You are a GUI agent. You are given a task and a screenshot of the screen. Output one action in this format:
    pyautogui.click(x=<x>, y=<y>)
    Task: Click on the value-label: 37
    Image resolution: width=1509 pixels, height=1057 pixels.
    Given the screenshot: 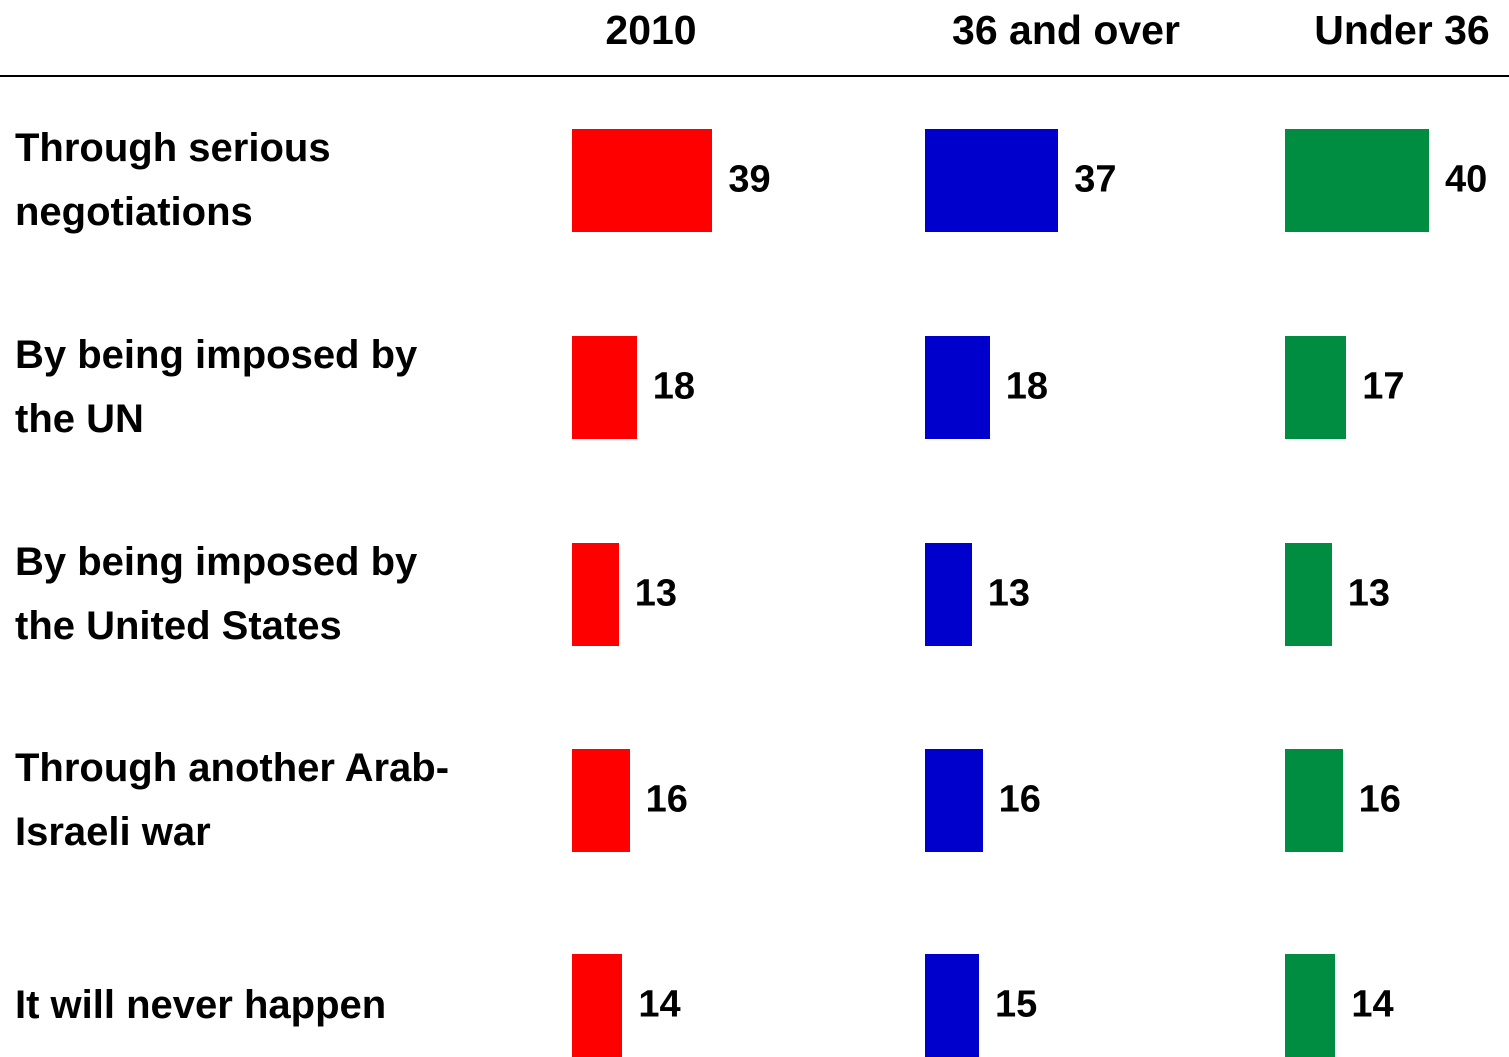 What is the action you would take?
    pyautogui.click(x=1095, y=179)
    